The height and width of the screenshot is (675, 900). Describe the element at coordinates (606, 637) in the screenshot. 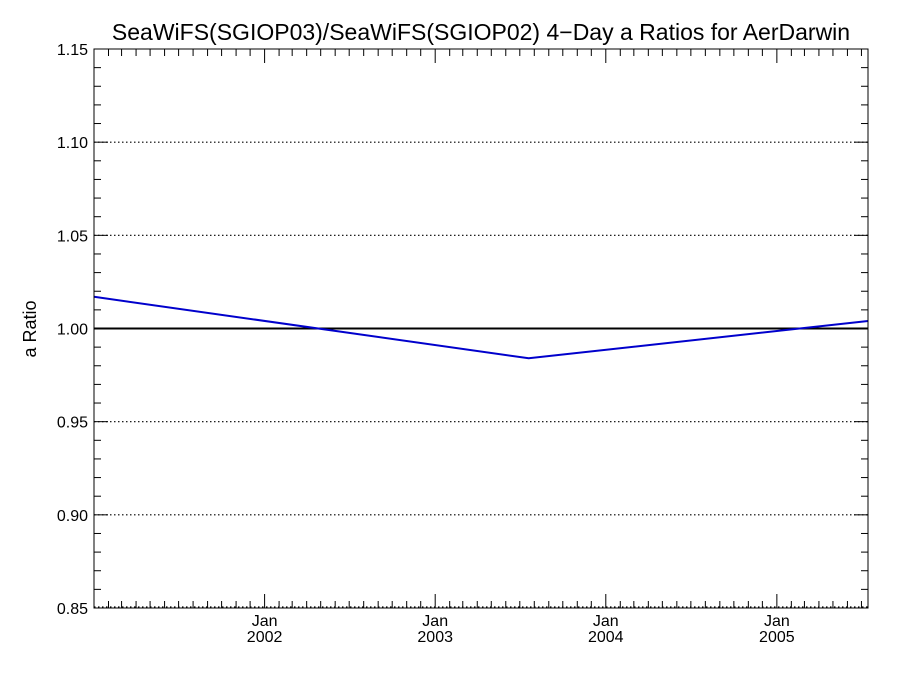

I see `x-tick-label-year: 2004` at that location.